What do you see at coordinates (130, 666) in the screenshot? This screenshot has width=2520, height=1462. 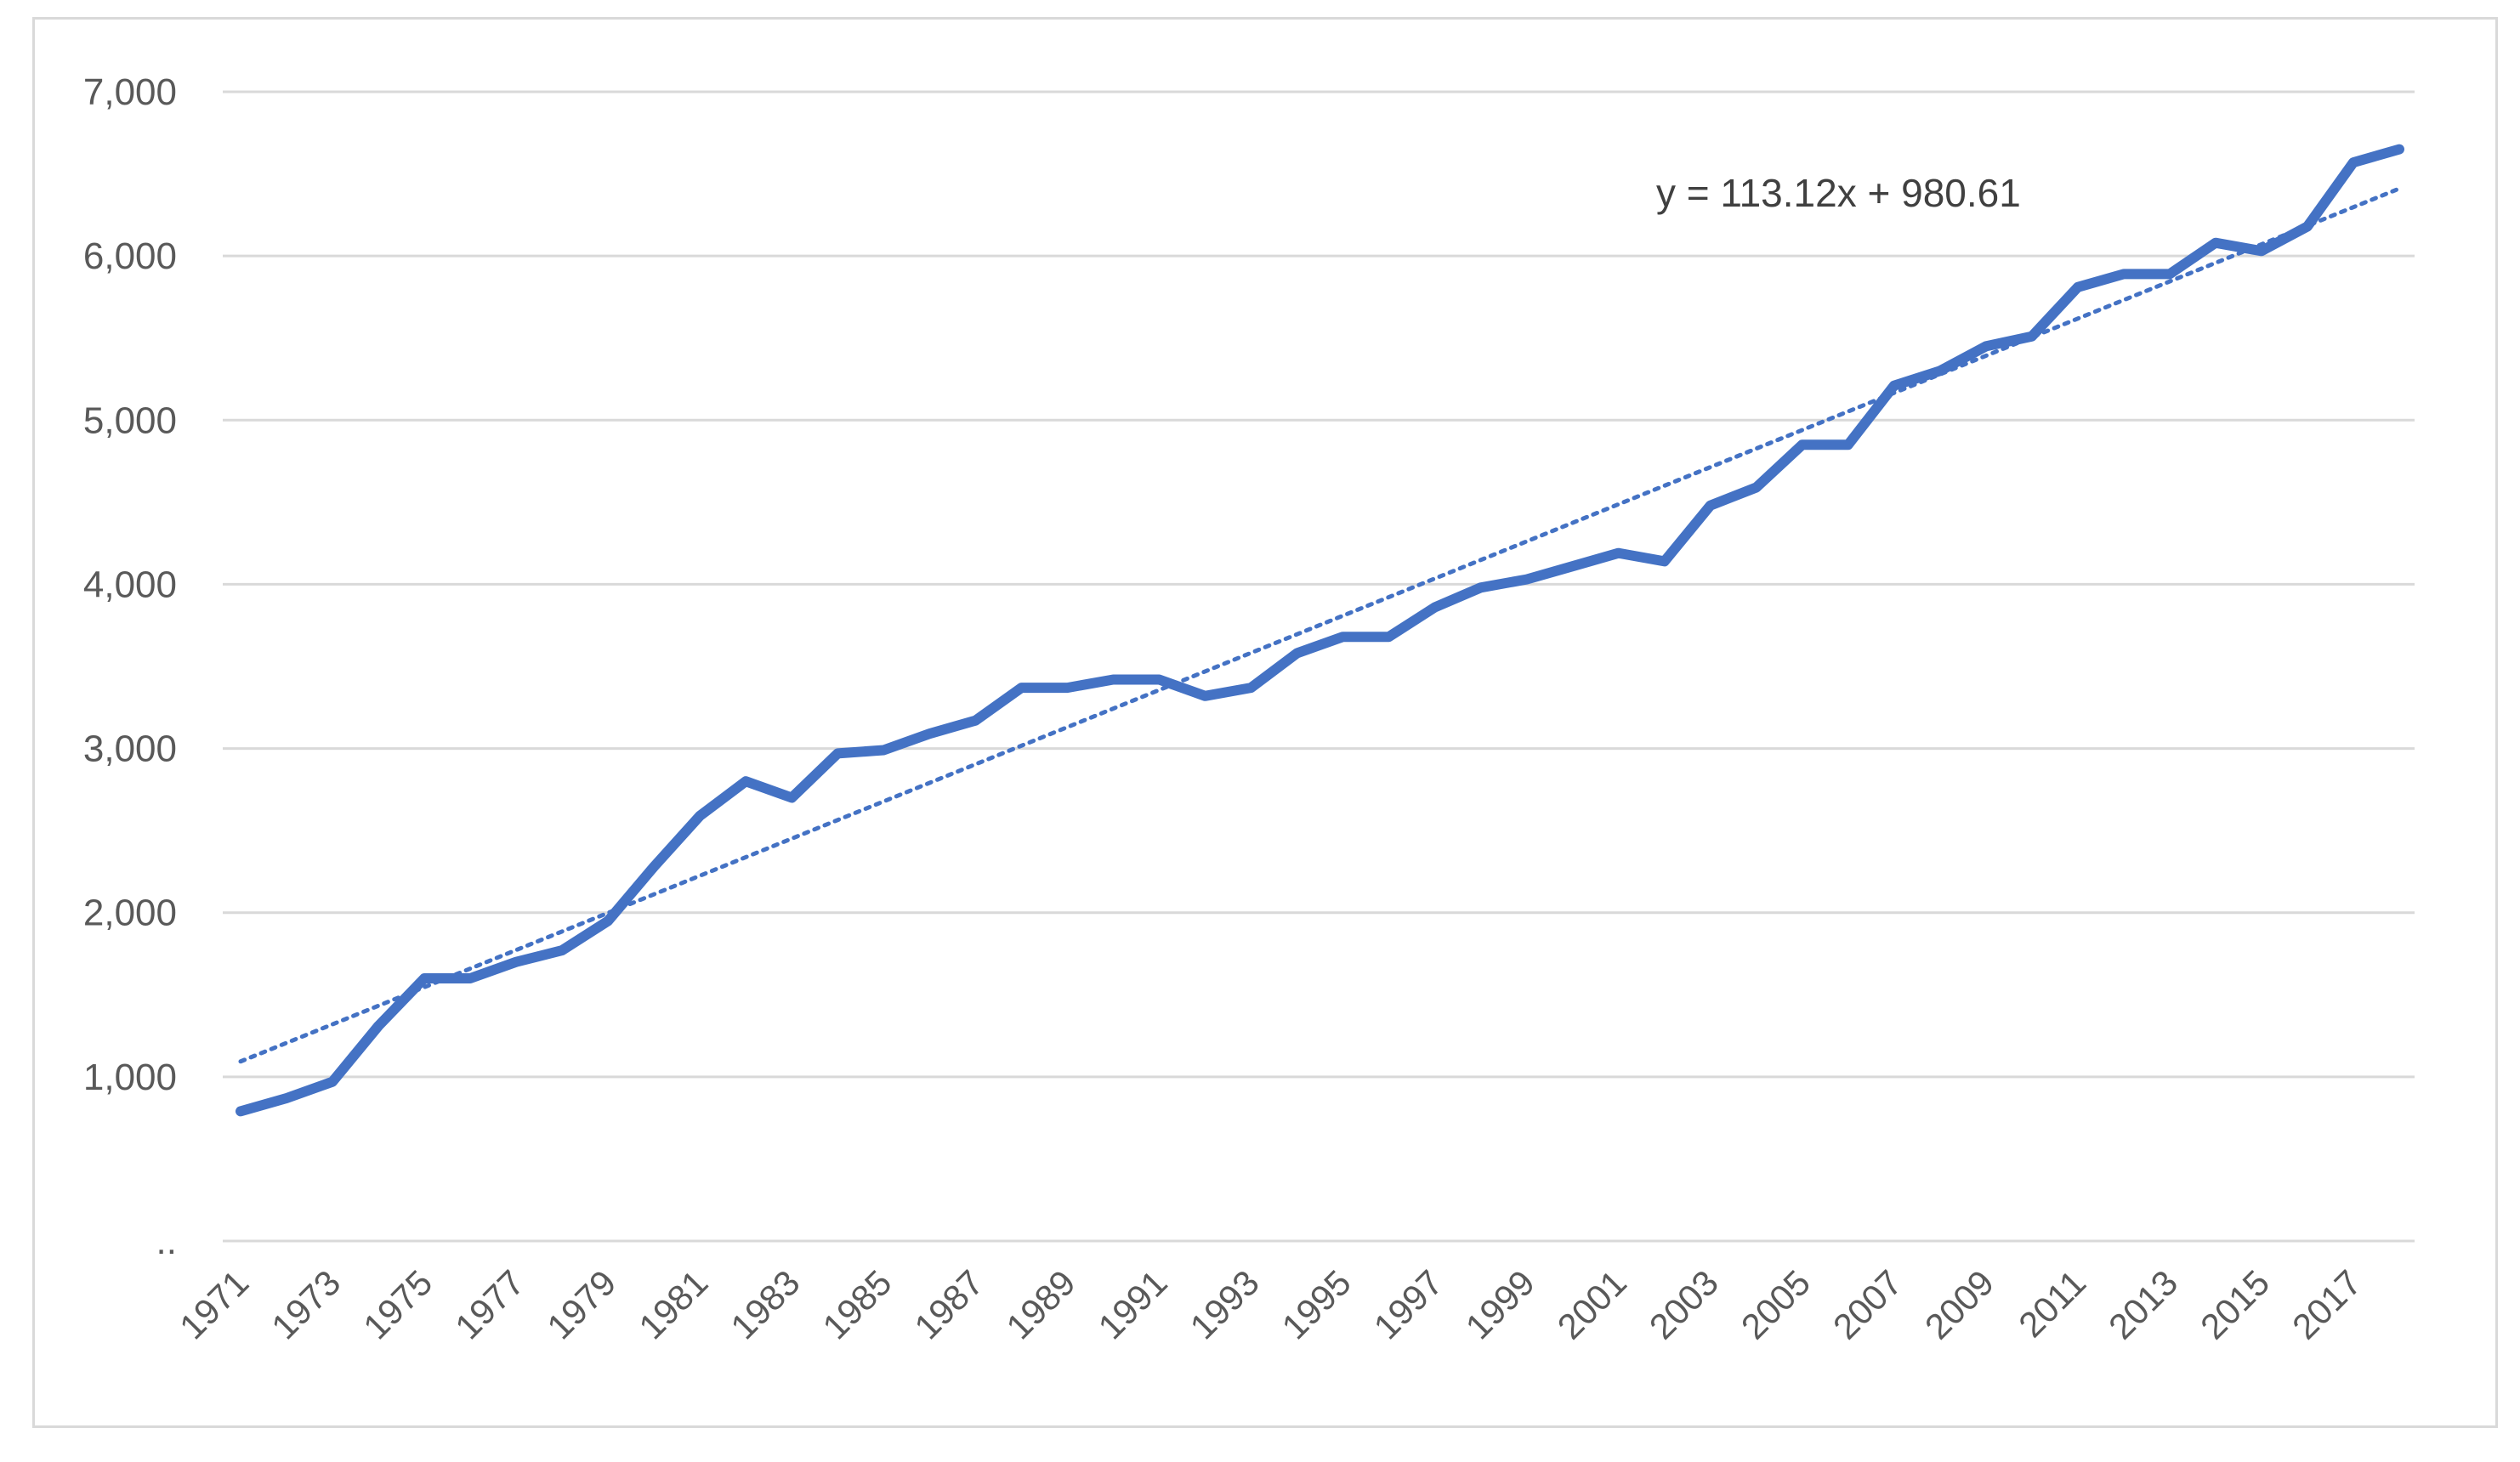 I see `y-axis-tick-labels: .. 1,000 2,000 3,000 4,000 5,000 6,000 7,000` at bounding box center [130, 666].